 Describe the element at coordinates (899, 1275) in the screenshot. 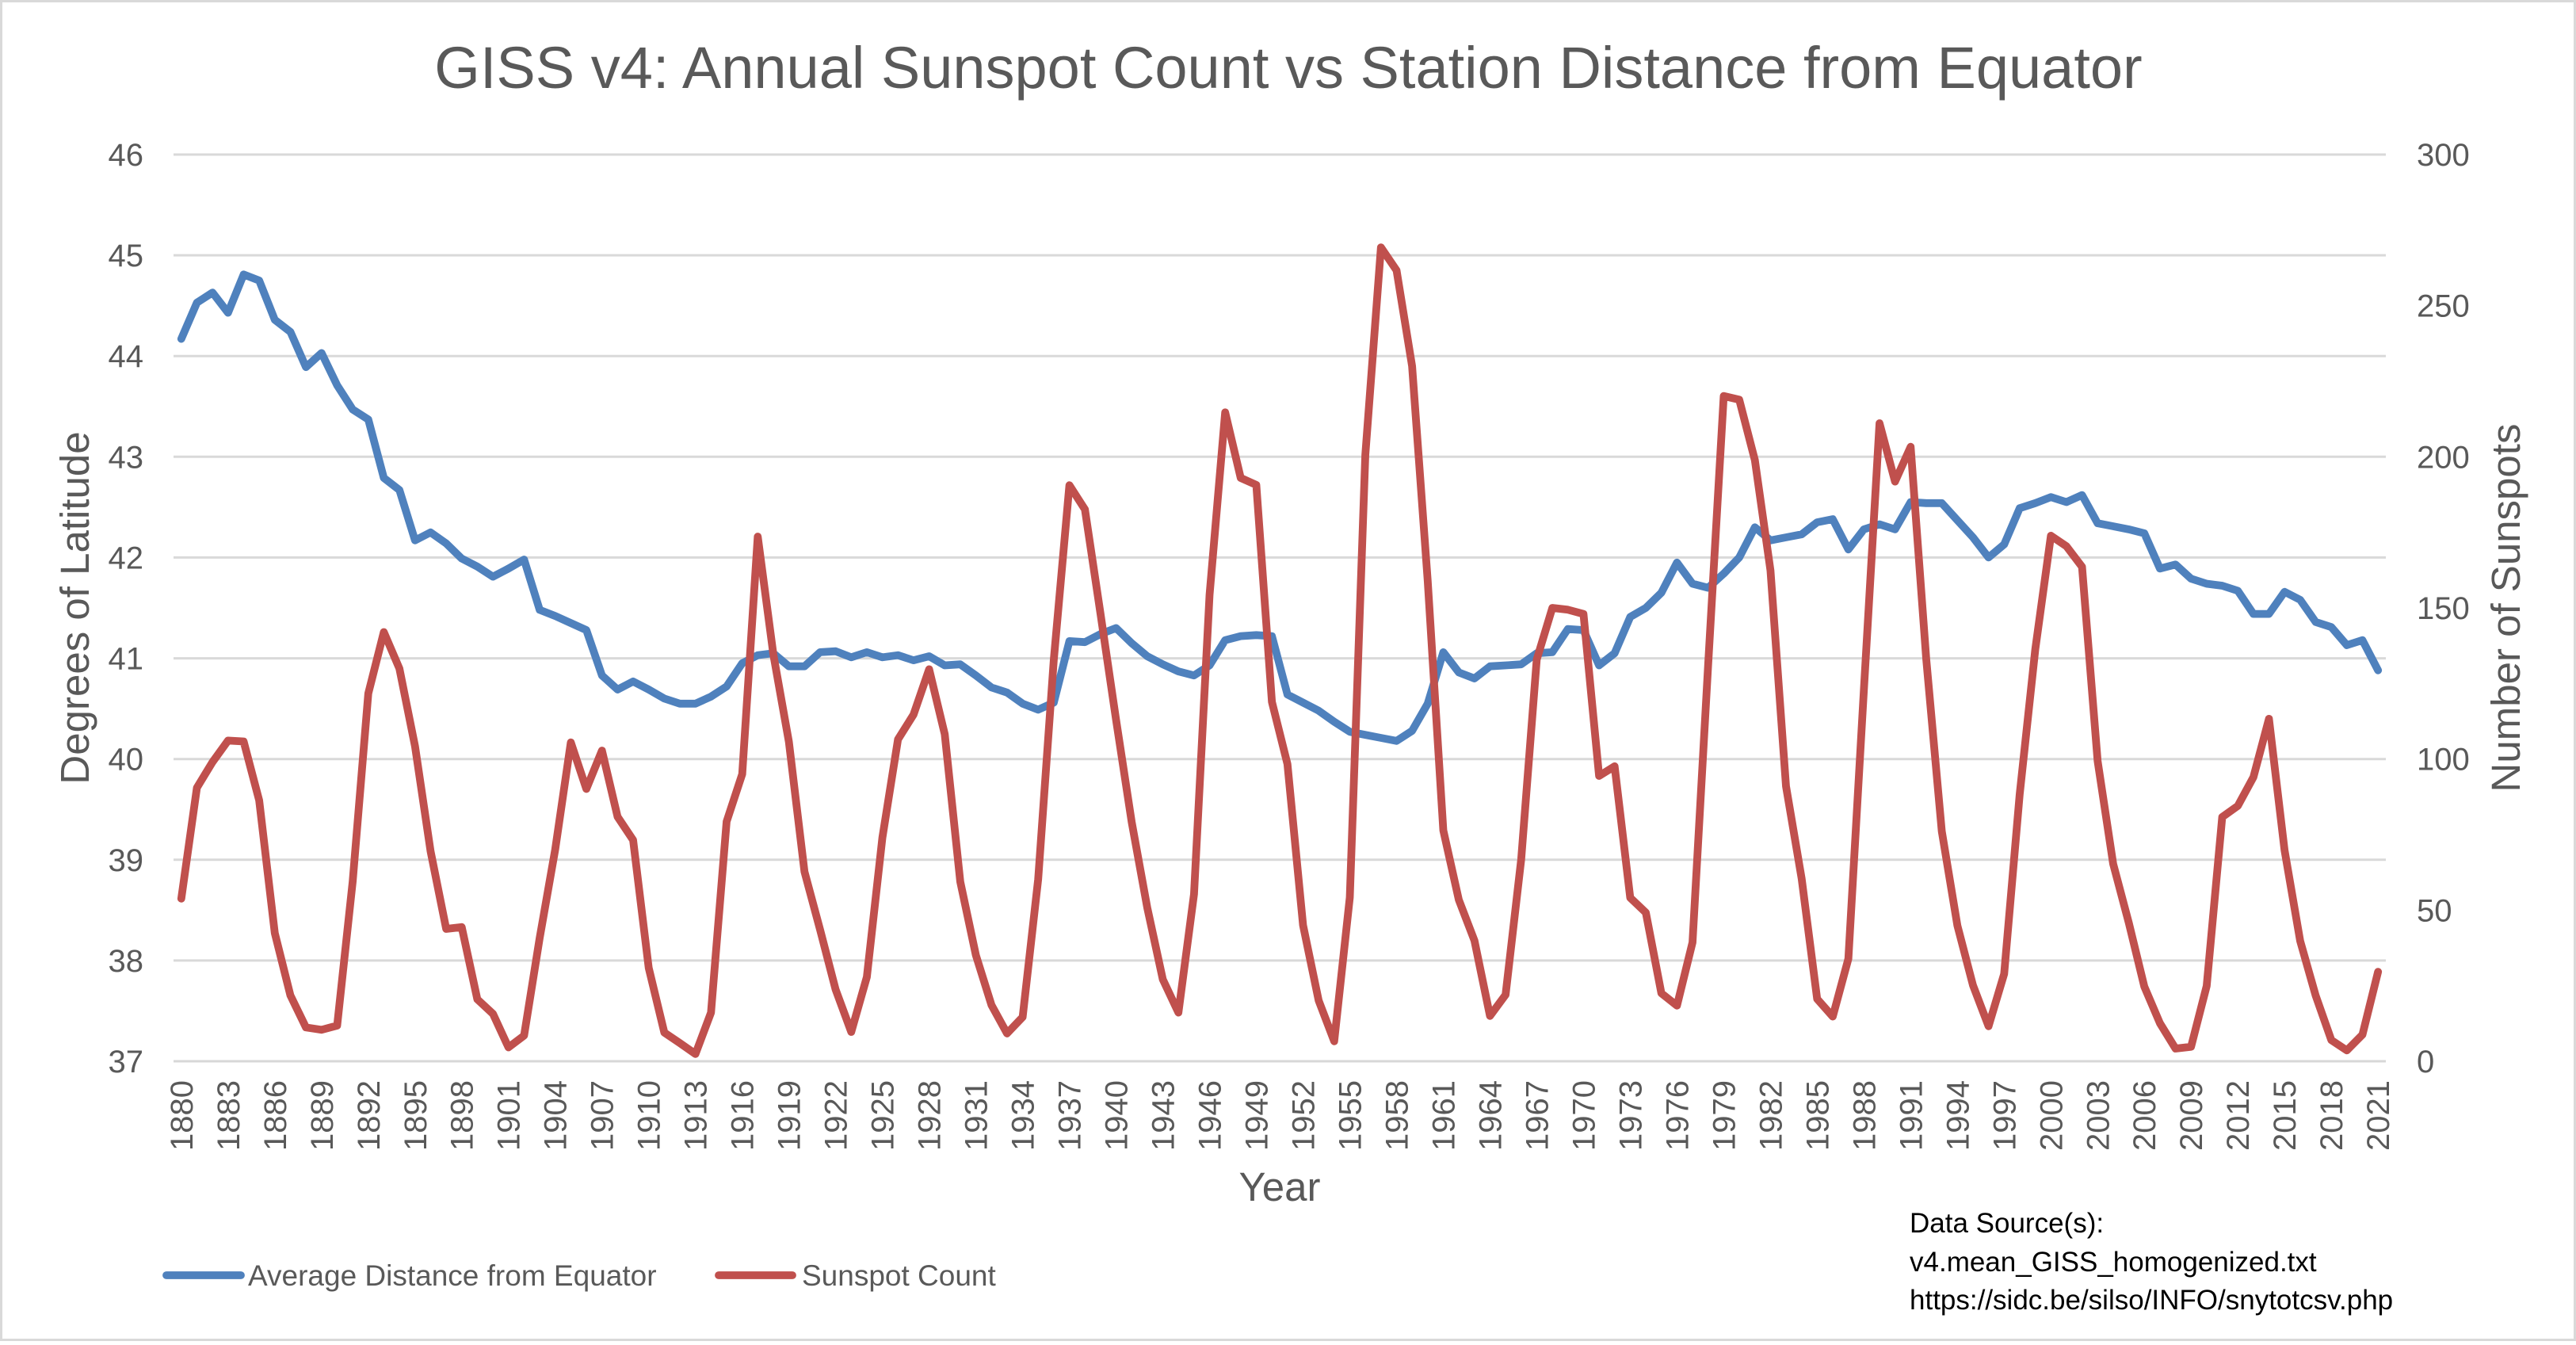

I see `svg-text: Sunspot Count` at that location.